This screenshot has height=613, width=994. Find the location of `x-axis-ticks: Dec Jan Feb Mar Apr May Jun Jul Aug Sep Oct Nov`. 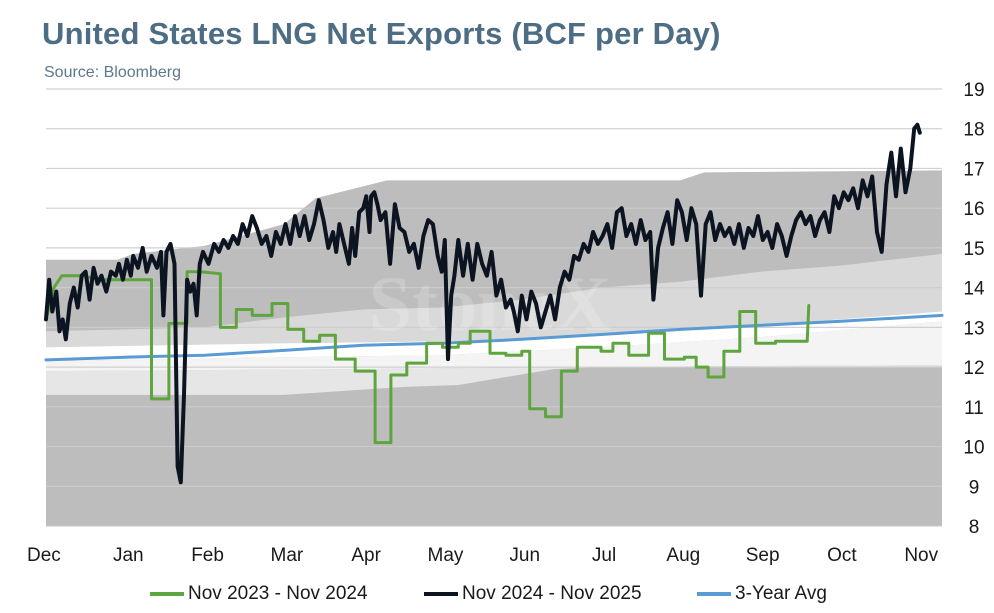

x-axis-ticks: Dec Jan Feb Mar Apr May Jun Jul Aug Sep Oct Nov is located at coordinates (483, 555).